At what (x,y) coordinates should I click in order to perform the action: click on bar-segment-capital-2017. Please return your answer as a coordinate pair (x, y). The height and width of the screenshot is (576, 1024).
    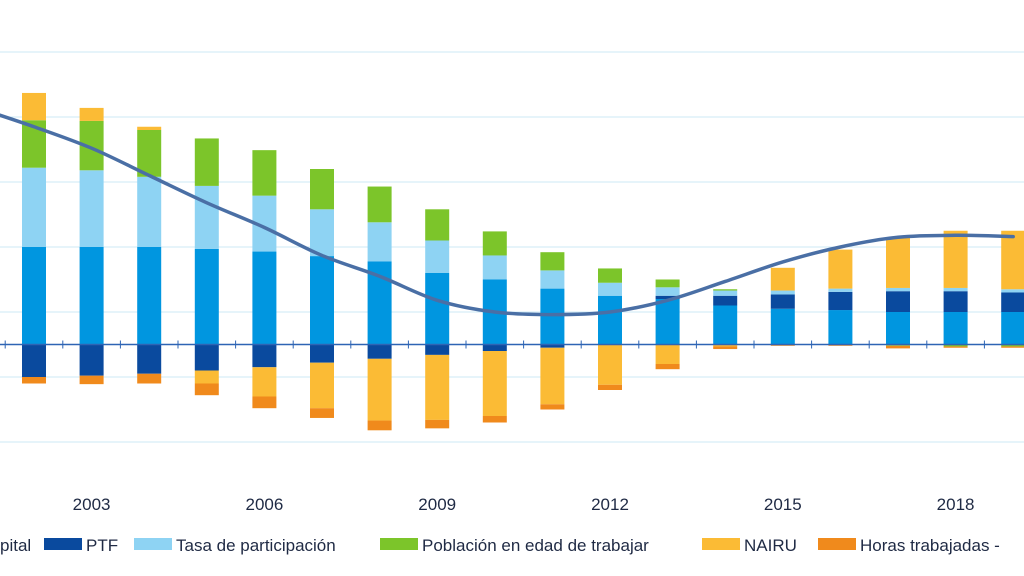
    Looking at the image, I should click on (898, 328).